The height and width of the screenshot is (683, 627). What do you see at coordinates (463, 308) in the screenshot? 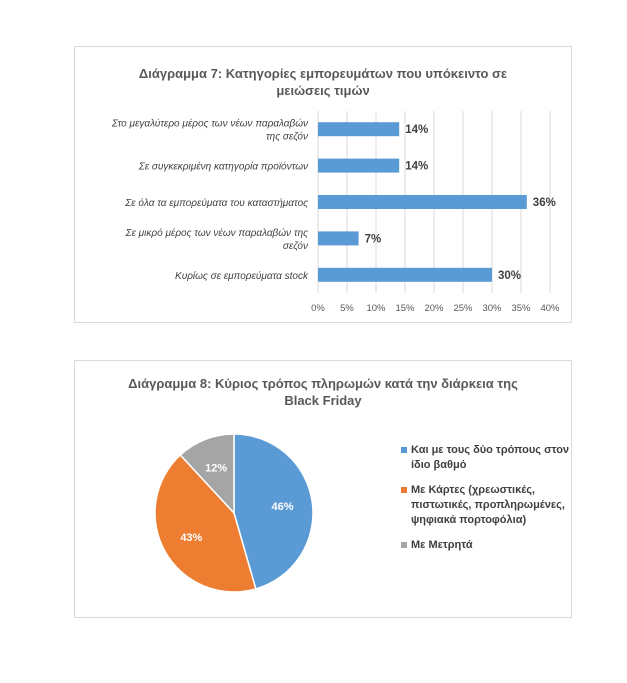
I see `x-tick-label: 25%` at bounding box center [463, 308].